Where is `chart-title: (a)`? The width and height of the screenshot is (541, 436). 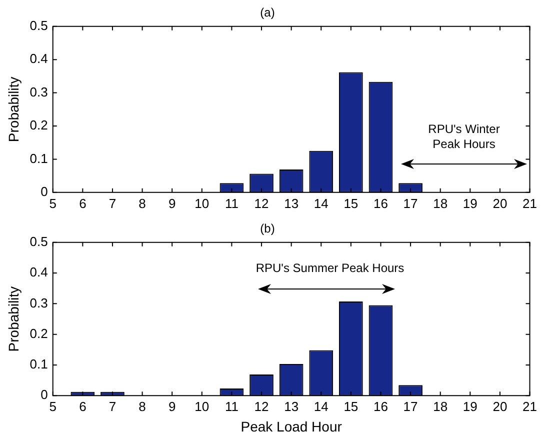 chart-title: (a) is located at coordinates (267, 13).